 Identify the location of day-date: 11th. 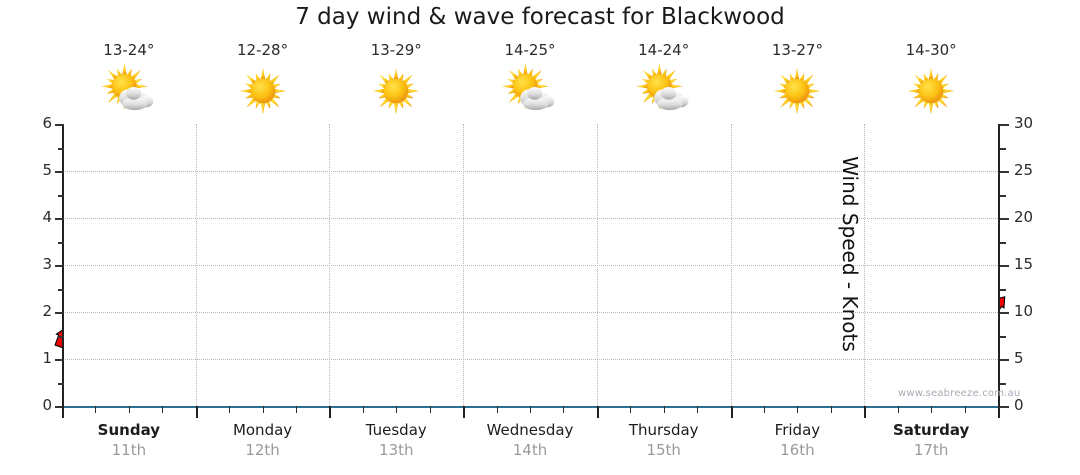
(129, 450).